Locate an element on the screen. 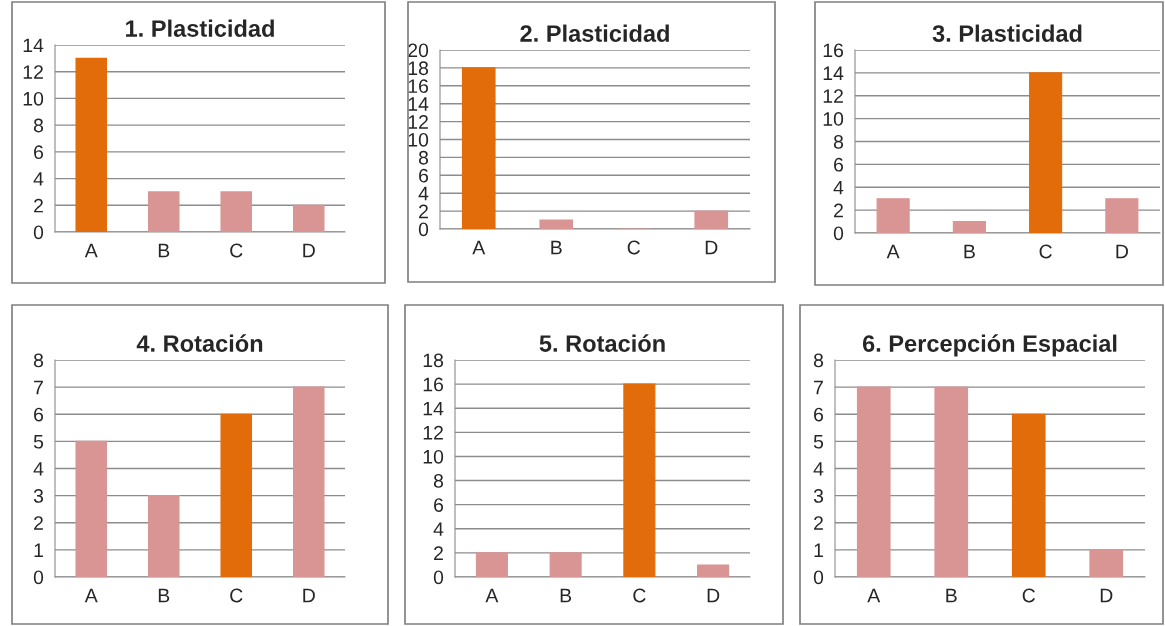 This screenshot has height=626, width=1165. chart-title: 6. Percepción Espacial is located at coordinates (989, 345).